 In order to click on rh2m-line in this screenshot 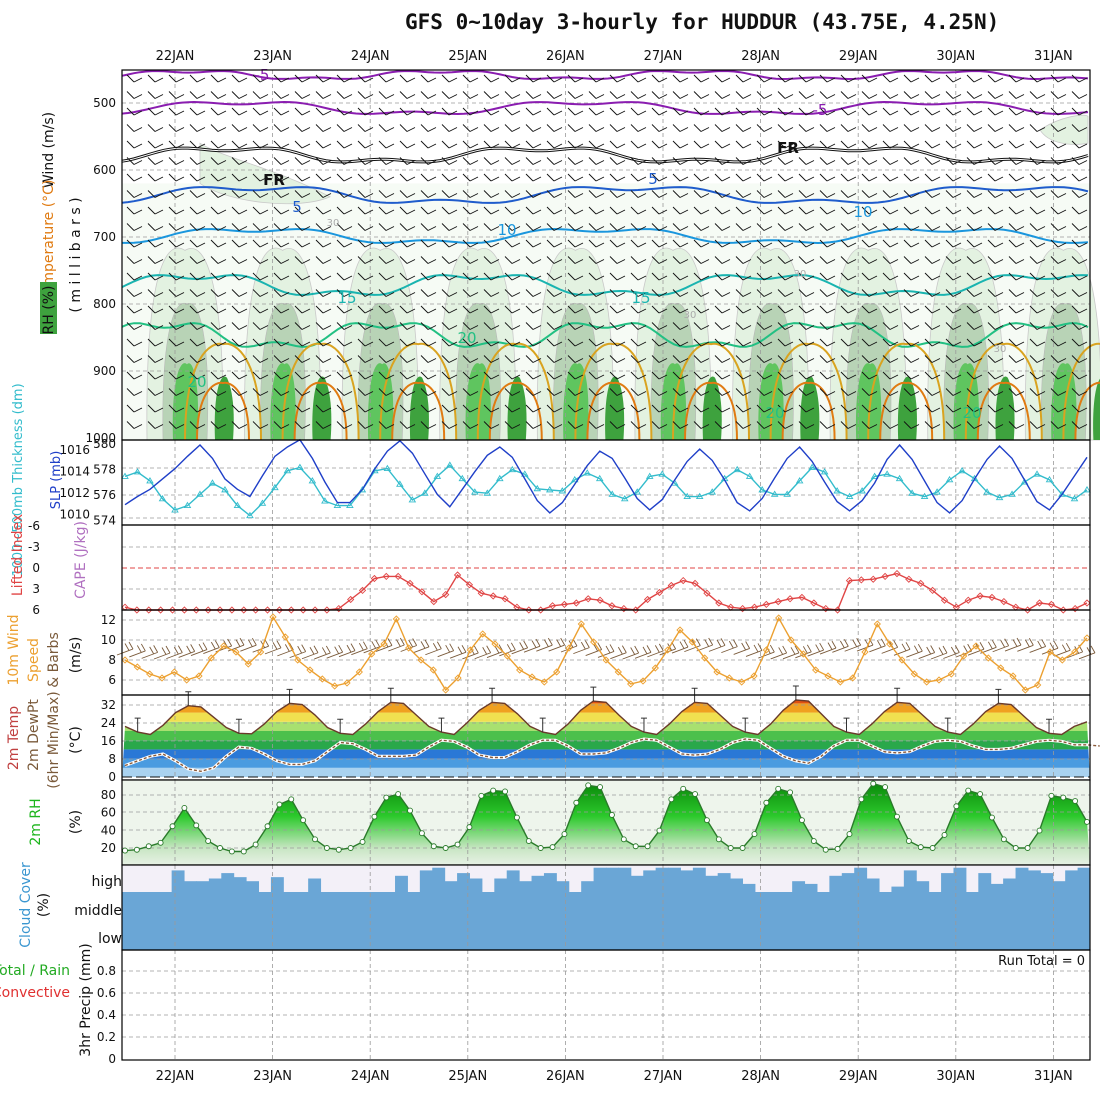, I will do `click(606, 817)`.